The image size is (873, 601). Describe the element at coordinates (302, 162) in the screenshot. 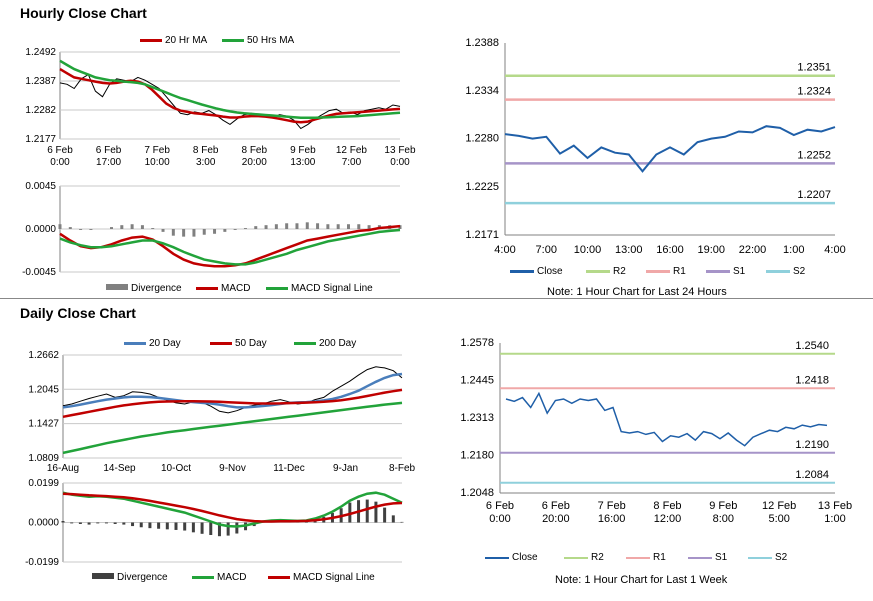

I see `hourly-price-xtick: 13:00` at that location.